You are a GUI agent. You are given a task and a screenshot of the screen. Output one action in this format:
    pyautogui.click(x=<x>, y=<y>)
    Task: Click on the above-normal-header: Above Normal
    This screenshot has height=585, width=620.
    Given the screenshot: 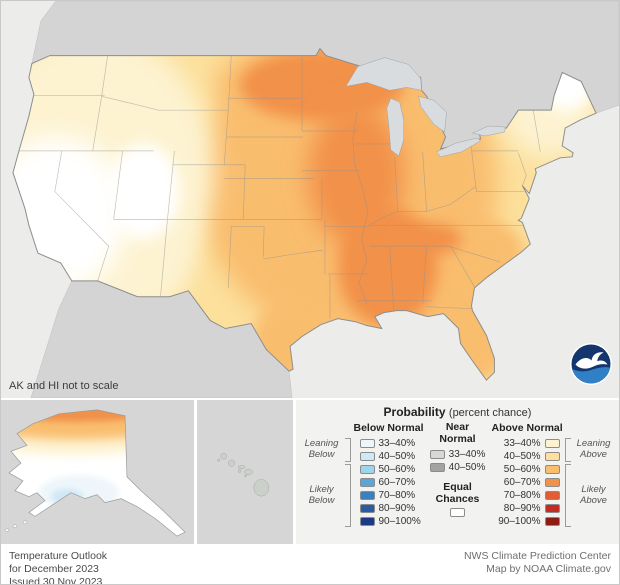 What is the action you would take?
    pyautogui.click(x=527, y=428)
    